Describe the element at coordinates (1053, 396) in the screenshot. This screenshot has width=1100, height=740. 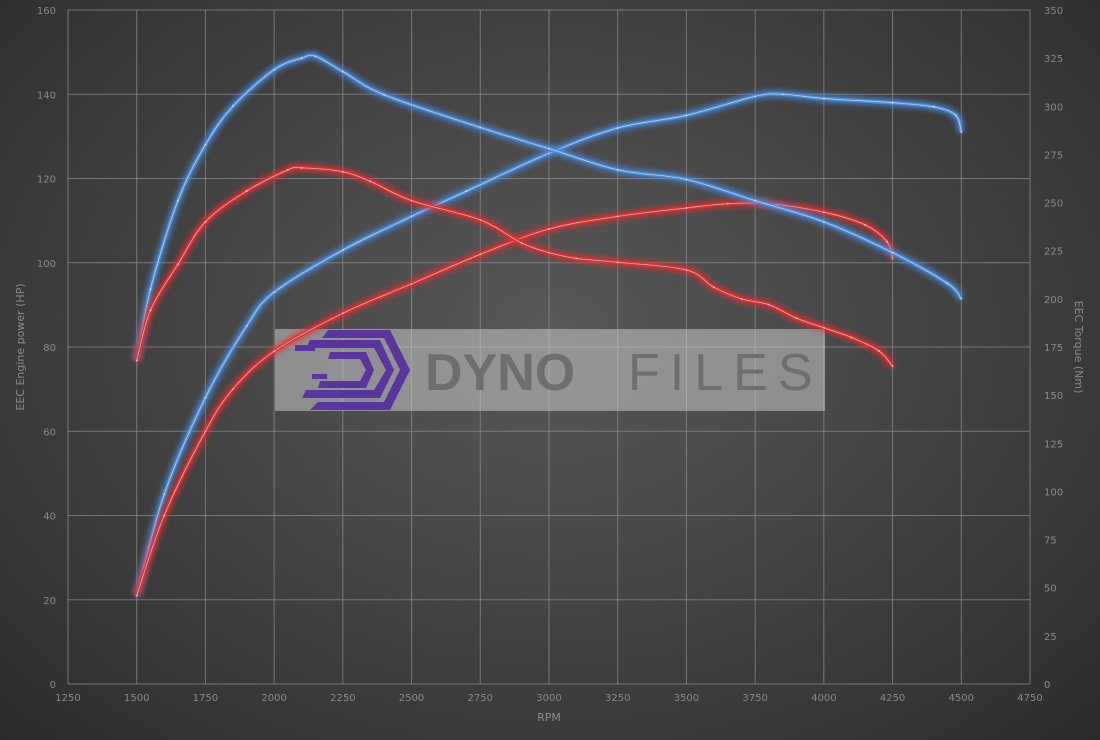
I see `y-right-tick-label: 150` at that location.